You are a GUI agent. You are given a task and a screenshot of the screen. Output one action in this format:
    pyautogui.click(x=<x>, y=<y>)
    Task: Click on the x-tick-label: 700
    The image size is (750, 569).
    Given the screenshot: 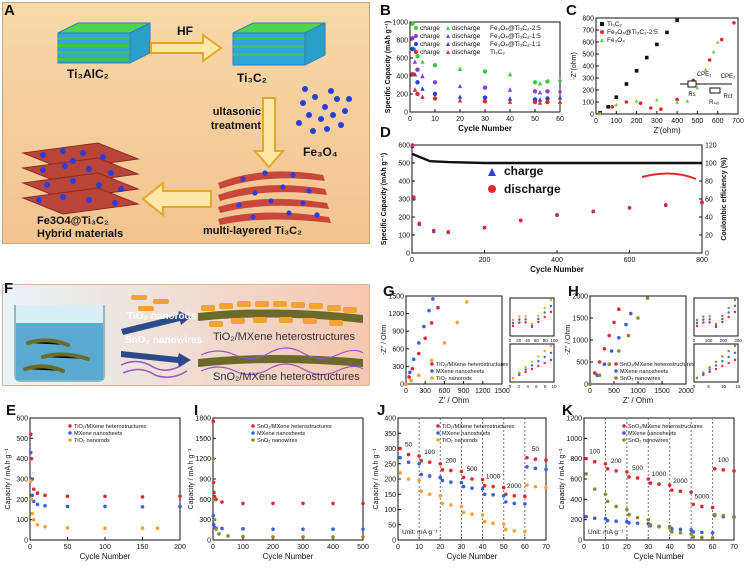 What is the action you would take?
    pyautogui.click(x=738, y=121)
    